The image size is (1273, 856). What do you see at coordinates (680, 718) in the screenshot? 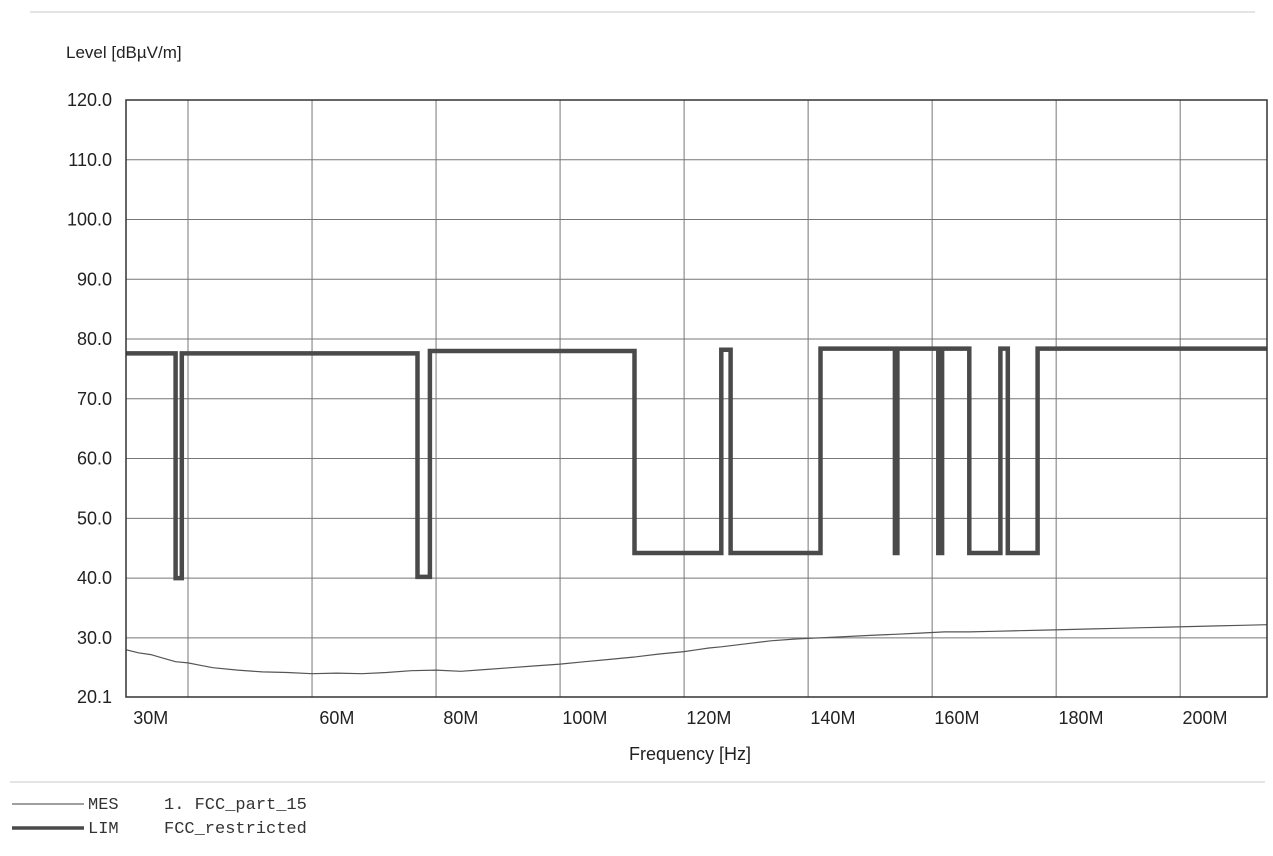
I see `x-tick-labels: 30M 60M 80M 100M 120M 140M 160M 180M 200M` at bounding box center [680, 718].